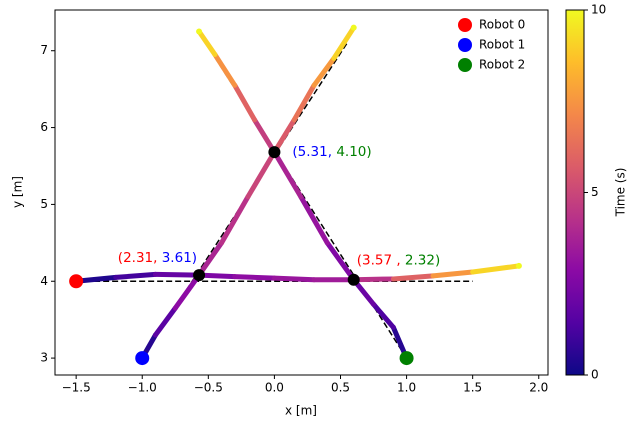 Image resolution: width=641 pixels, height=425 pixels. I want to click on y-axis-label: y [m], so click(18, 192).